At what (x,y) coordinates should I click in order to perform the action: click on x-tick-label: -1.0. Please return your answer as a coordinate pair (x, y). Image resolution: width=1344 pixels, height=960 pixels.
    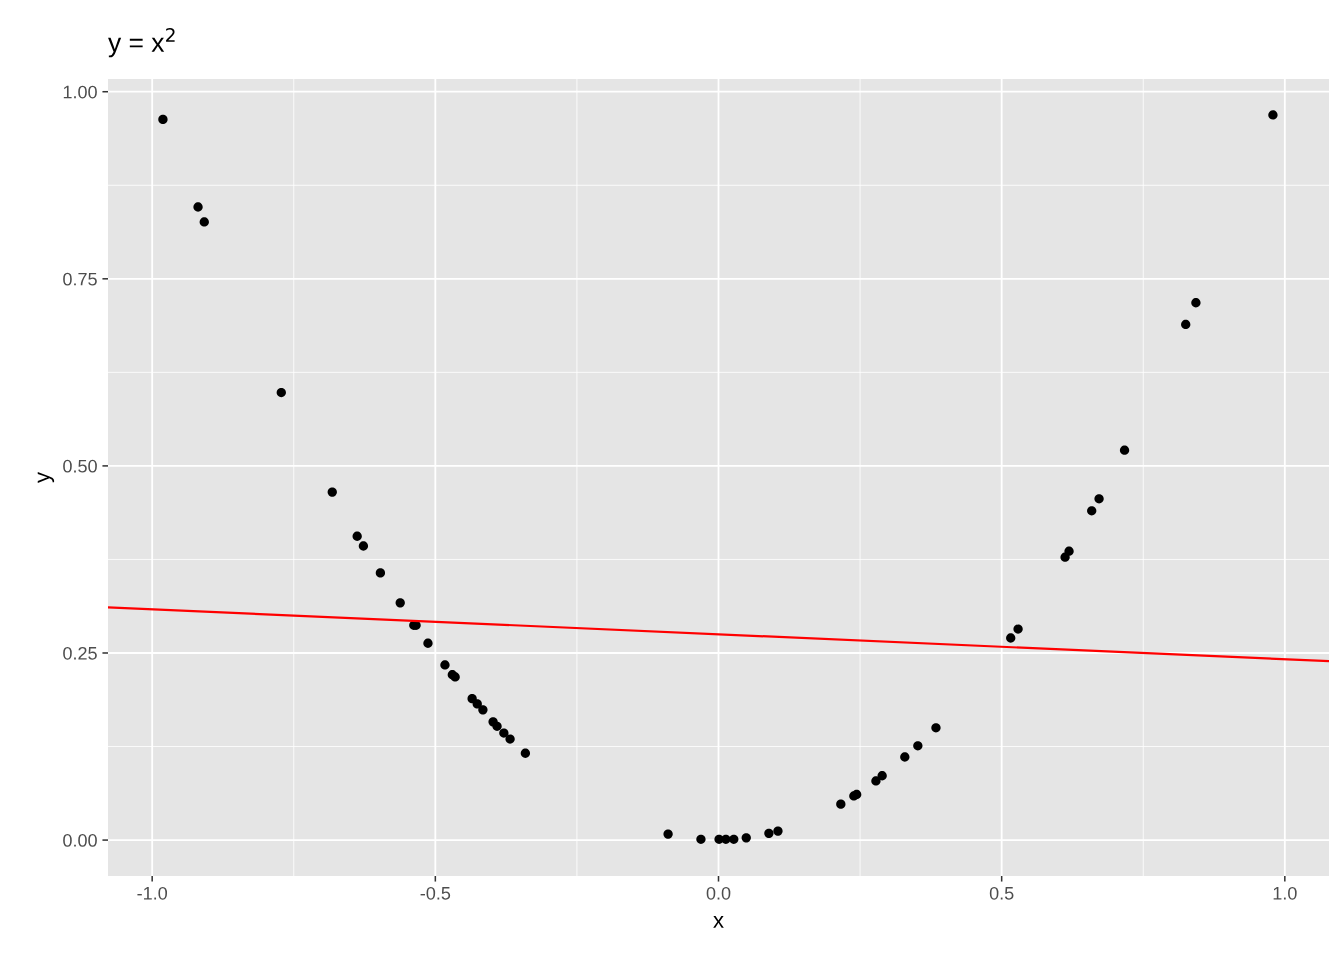
    Looking at the image, I should click on (152, 893).